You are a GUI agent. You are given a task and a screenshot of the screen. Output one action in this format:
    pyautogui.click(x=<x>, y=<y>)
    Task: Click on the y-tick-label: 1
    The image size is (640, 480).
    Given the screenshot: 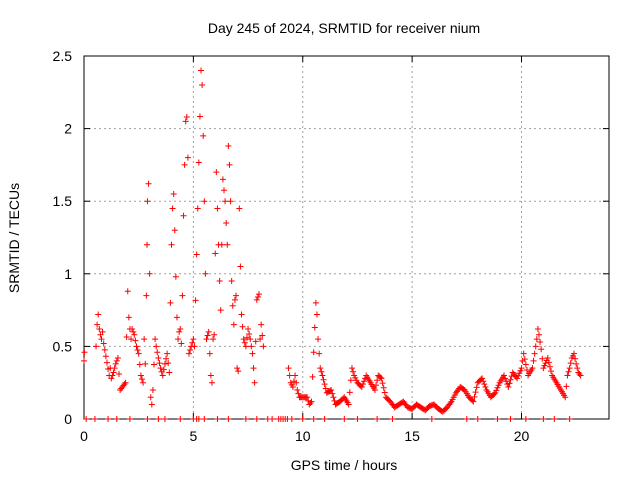 What is the action you would take?
    pyautogui.click(x=68, y=274)
    